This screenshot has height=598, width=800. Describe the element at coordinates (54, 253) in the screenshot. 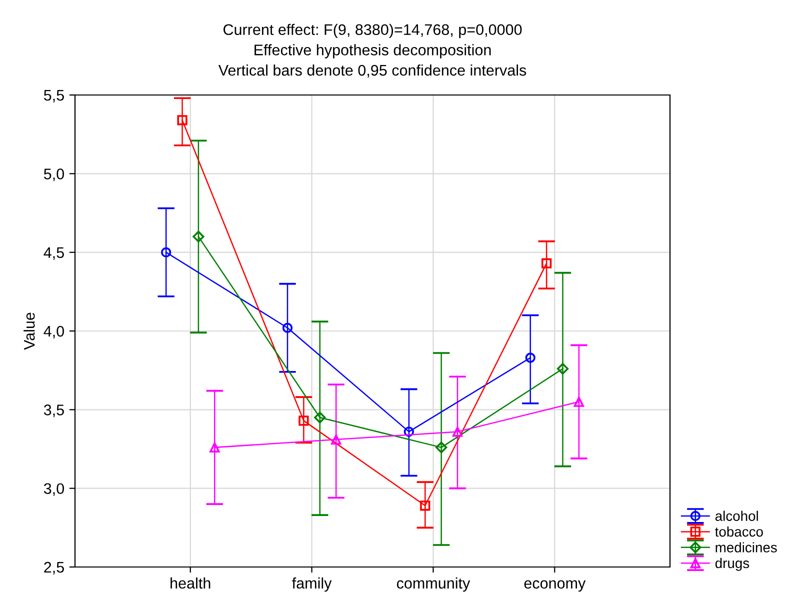

I see `y-tick-label: 4,5` at that location.